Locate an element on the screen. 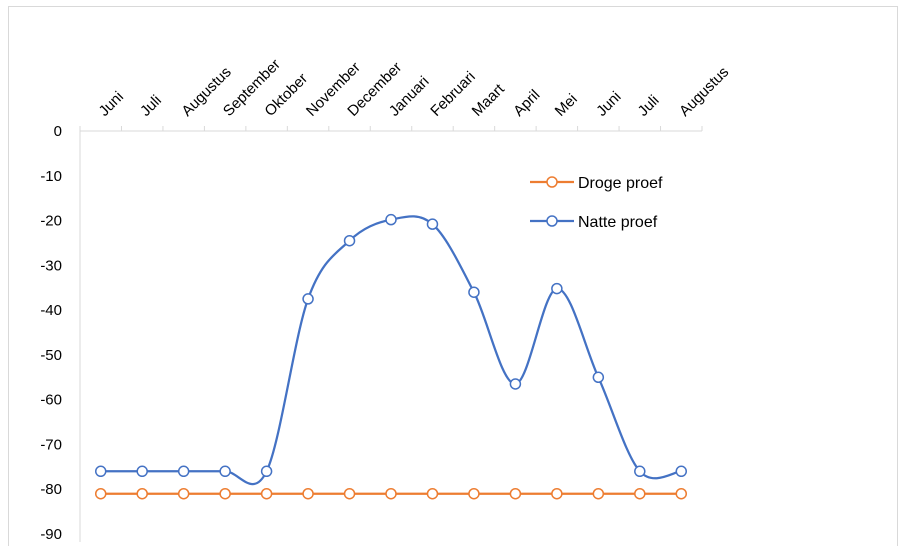 The image size is (904, 546). y-tick-label: -50 is located at coordinates (51, 355).